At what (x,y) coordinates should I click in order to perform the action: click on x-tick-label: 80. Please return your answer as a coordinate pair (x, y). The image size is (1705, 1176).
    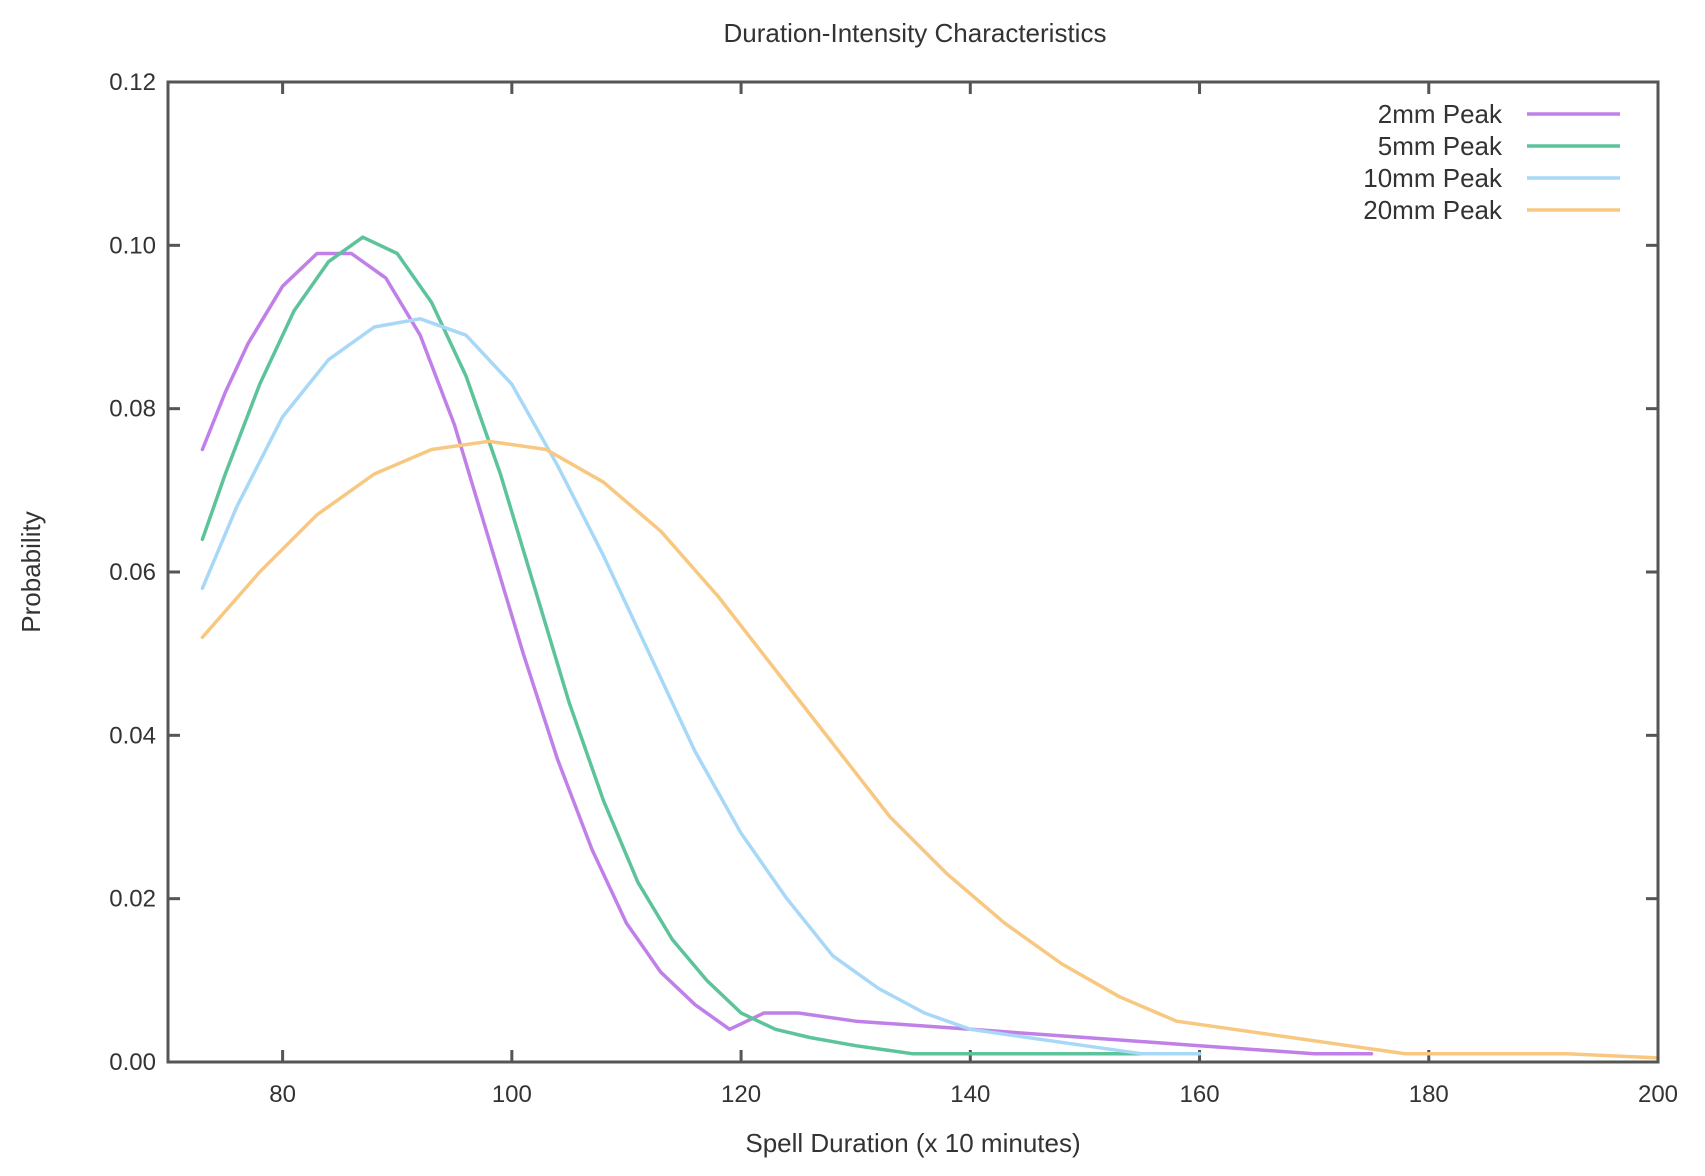
    Looking at the image, I should click on (282, 1094).